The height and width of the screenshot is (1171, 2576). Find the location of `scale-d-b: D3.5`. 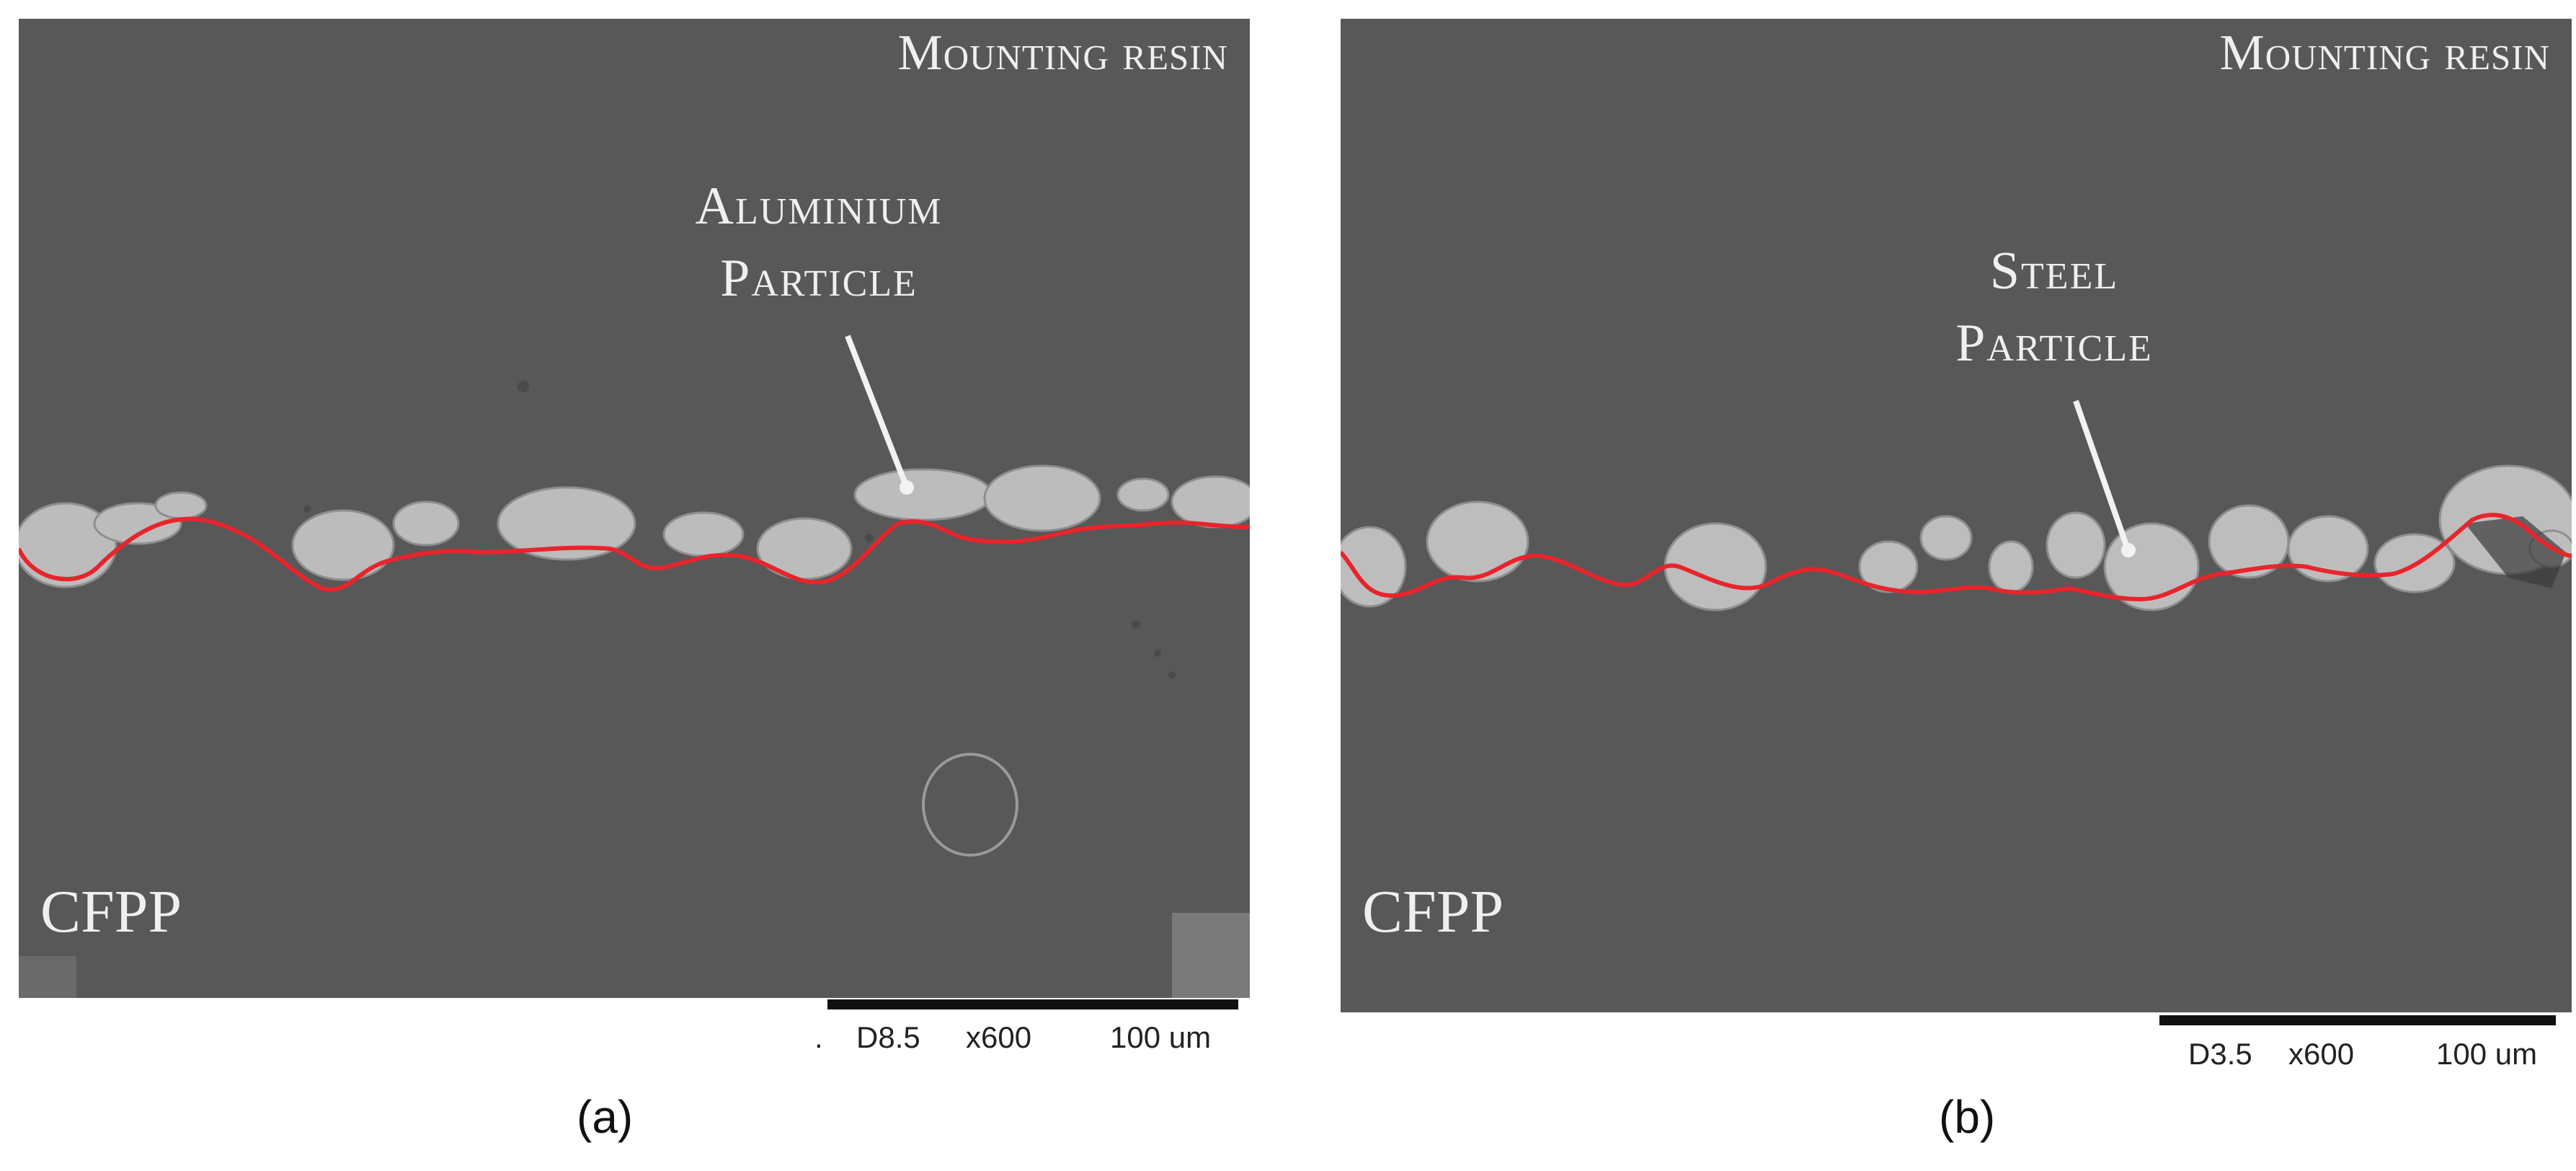

scale-d-b: D3.5 is located at coordinates (2220, 1054).